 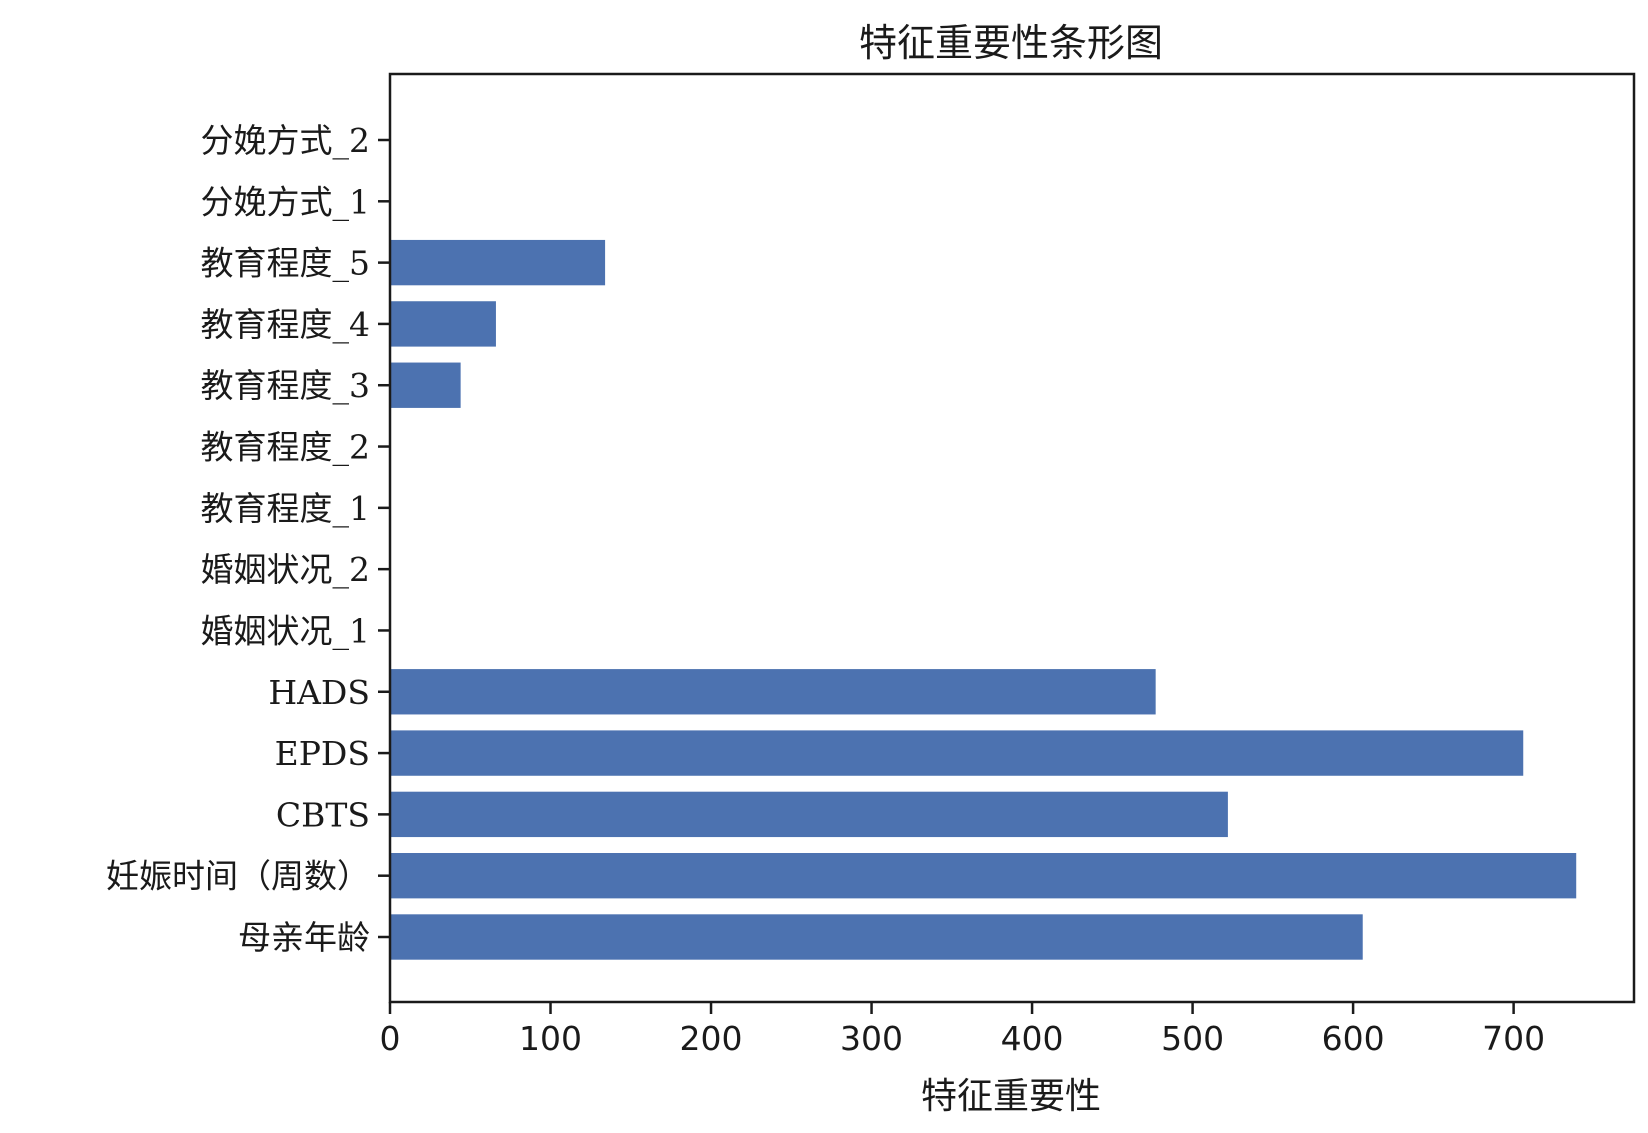 What do you see at coordinates (286, 202) in the screenshot?
I see `y-tick-label: 分娩方式_1` at bounding box center [286, 202].